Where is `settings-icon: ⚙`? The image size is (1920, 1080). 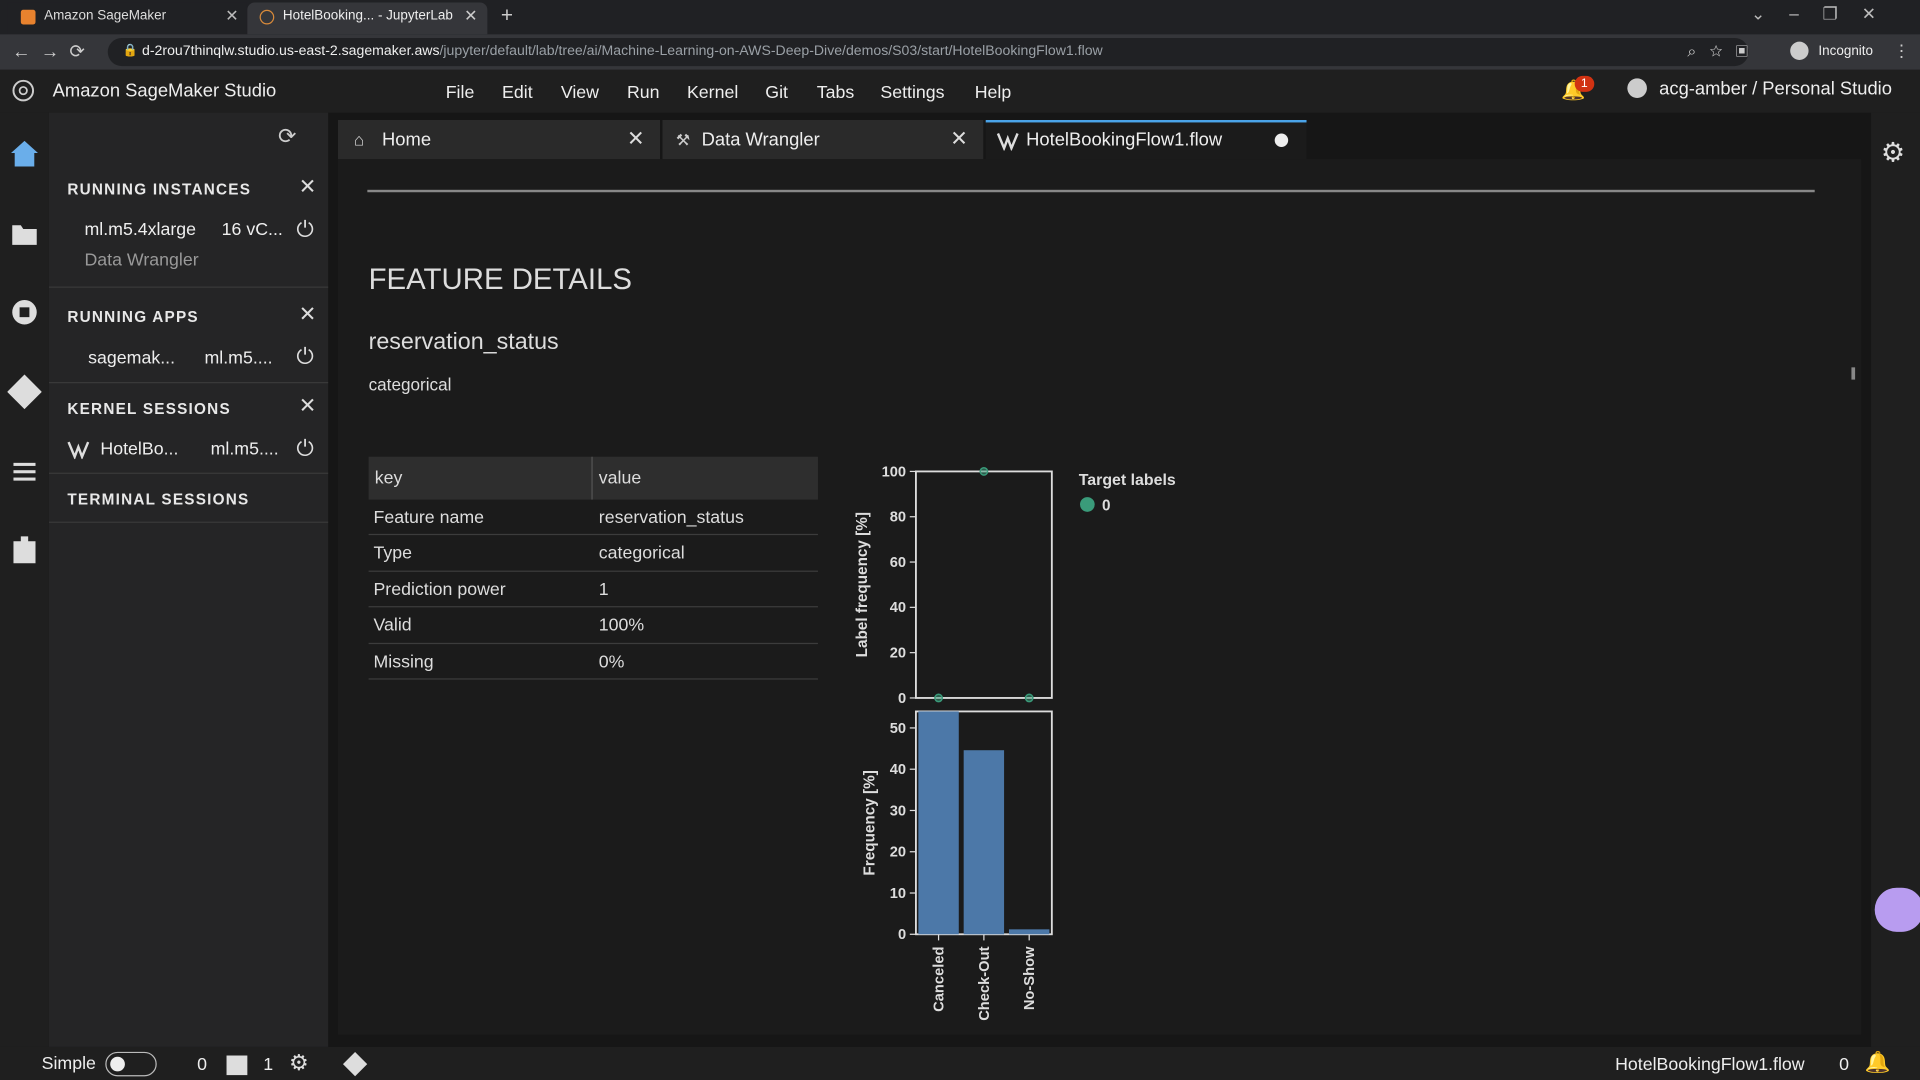 settings-icon: ⚙ is located at coordinates (1892, 152).